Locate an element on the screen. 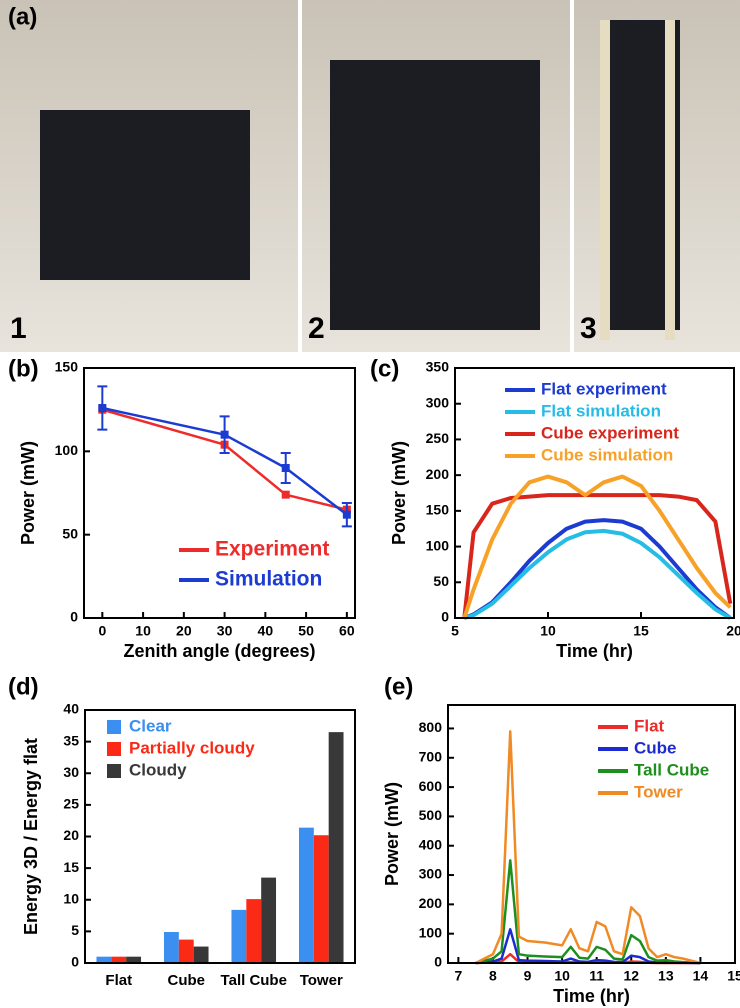  y-tick-label: 10 is located at coordinates (71, 898).